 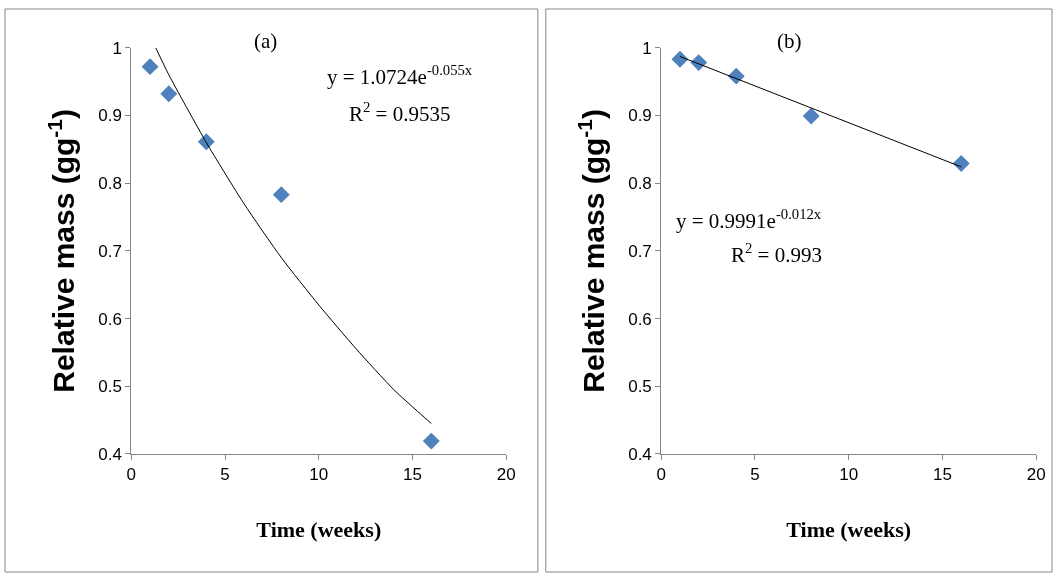 What do you see at coordinates (749, 219) in the screenshot?
I see `annotation: y = 0.9991e$^{-0.012x}$` at bounding box center [749, 219].